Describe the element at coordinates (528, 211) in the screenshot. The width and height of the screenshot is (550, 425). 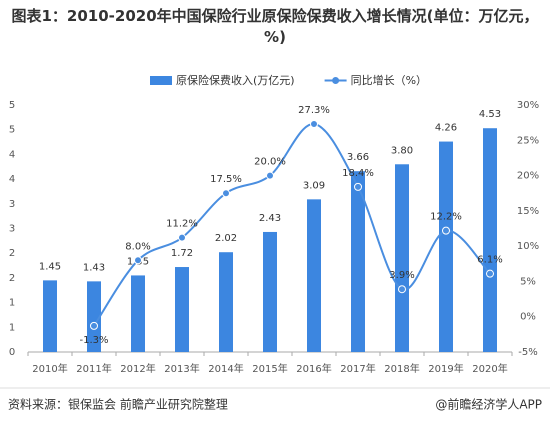
I see `tick-label: 15%` at that location.